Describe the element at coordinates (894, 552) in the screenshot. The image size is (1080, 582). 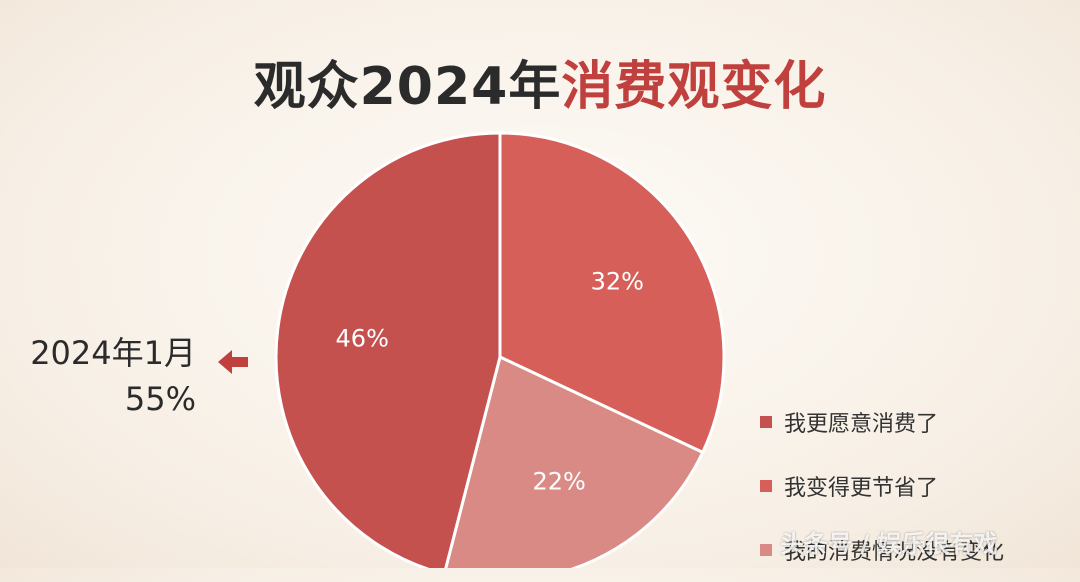
I see `legend-label: 我的消费情况没有变化` at that location.